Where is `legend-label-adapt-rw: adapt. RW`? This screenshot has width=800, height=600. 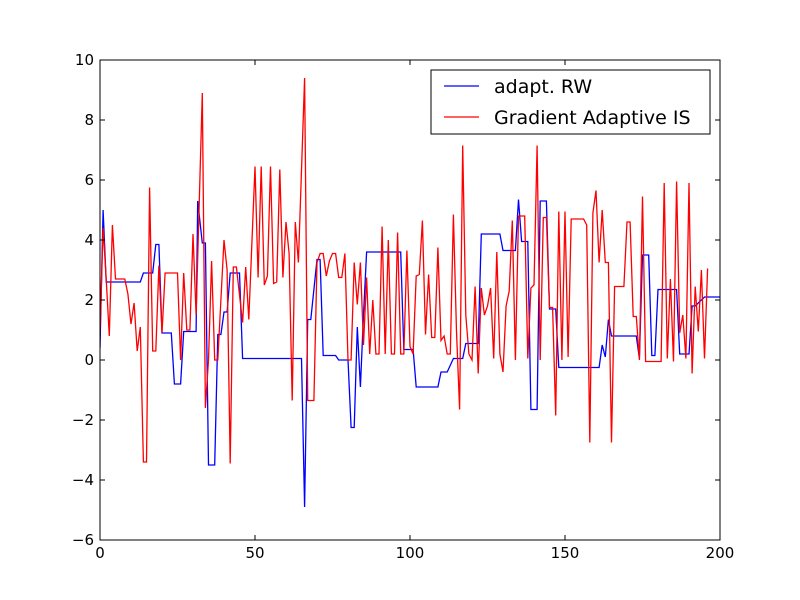
legend-label-adapt-rw: adapt. RW is located at coordinates (543, 87).